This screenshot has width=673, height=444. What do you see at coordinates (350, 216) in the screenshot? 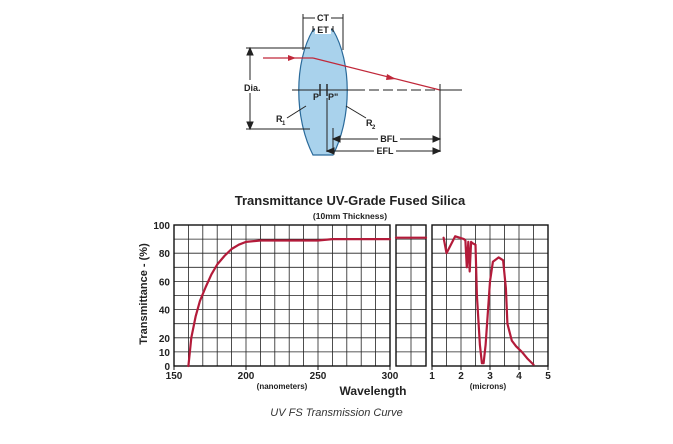
I see `chart-subtitle: (10mm Thickness)` at bounding box center [350, 216].